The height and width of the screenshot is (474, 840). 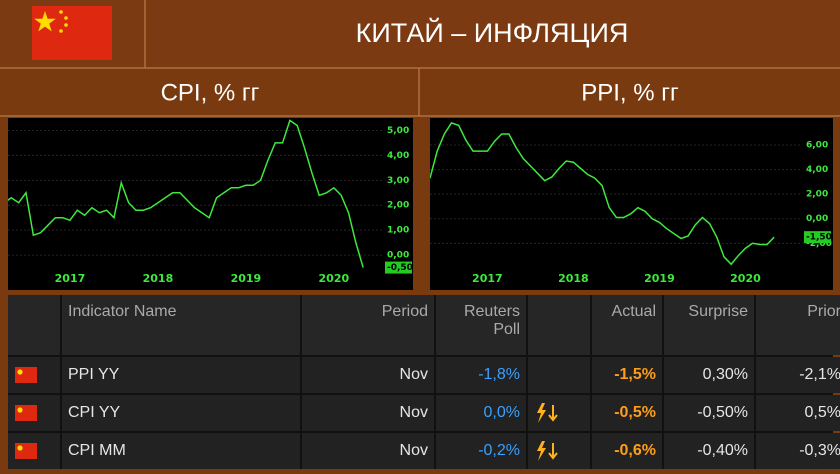 What do you see at coordinates (181, 451) in the screenshot?
I see `cell: CPI MM` at bounding box center [181, 451].